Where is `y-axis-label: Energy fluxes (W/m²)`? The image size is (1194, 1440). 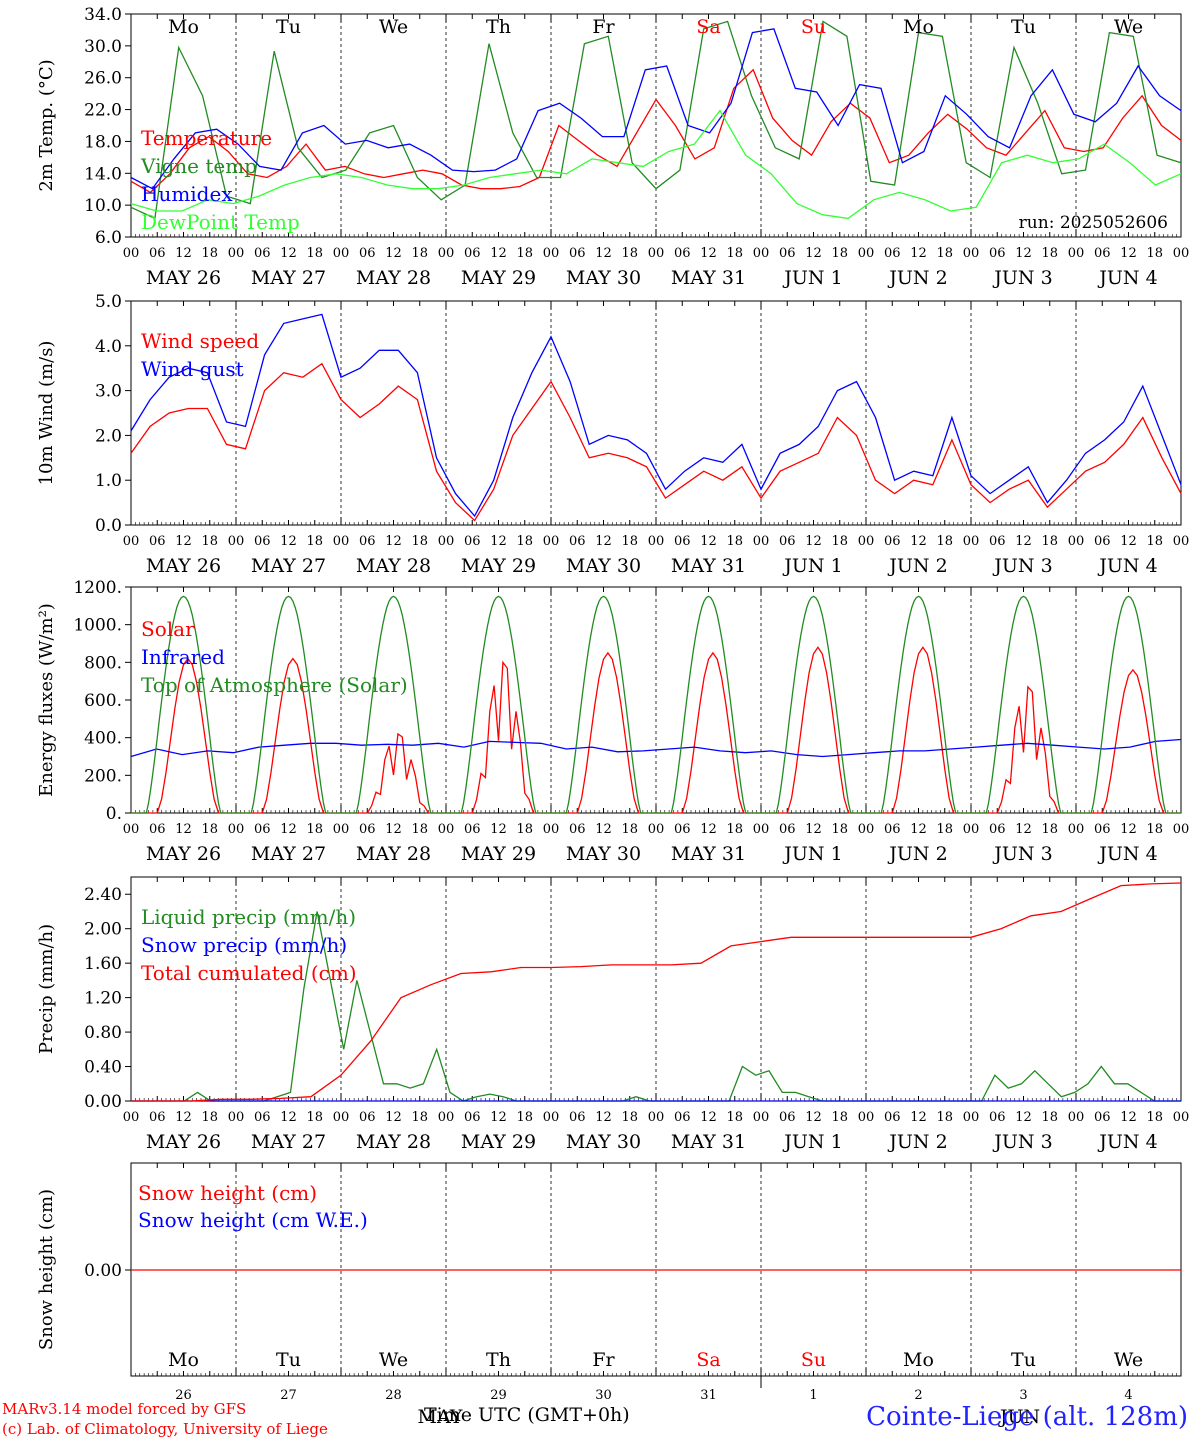 y-axis-label: Energy fluxes (W/m²) is located at coordinates (46, 700).